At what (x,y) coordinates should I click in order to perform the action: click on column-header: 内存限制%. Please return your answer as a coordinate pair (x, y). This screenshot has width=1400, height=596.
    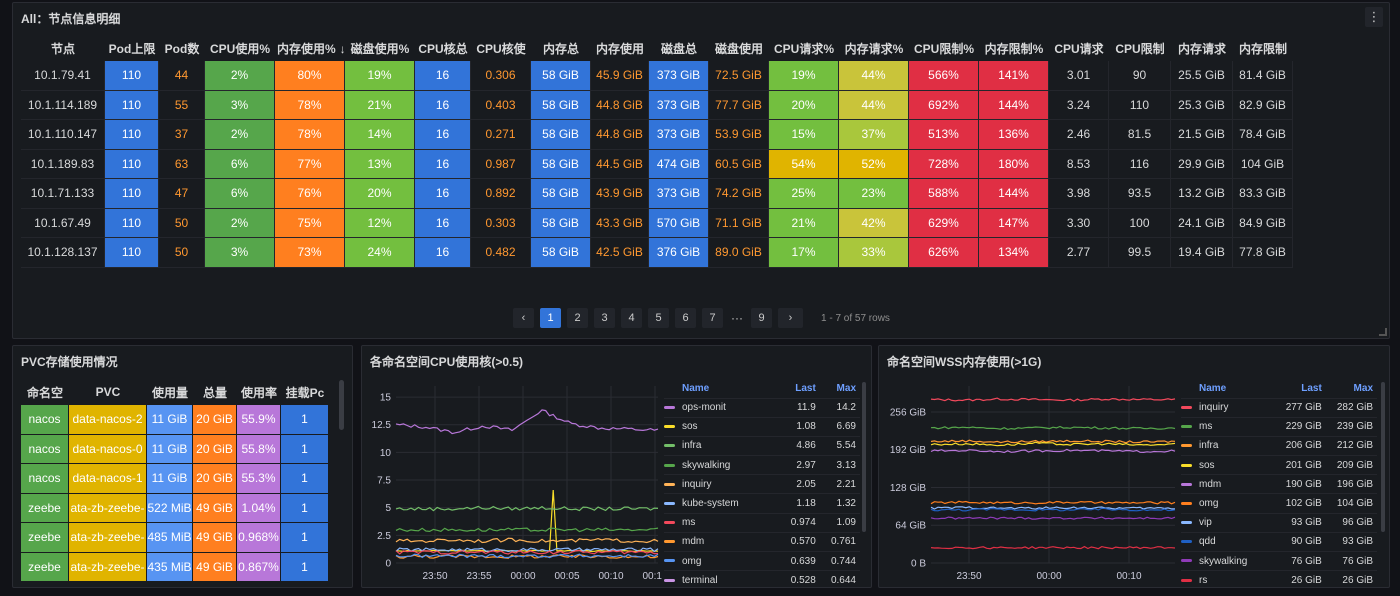
    Looking at the image, I should click on (1014, 49).